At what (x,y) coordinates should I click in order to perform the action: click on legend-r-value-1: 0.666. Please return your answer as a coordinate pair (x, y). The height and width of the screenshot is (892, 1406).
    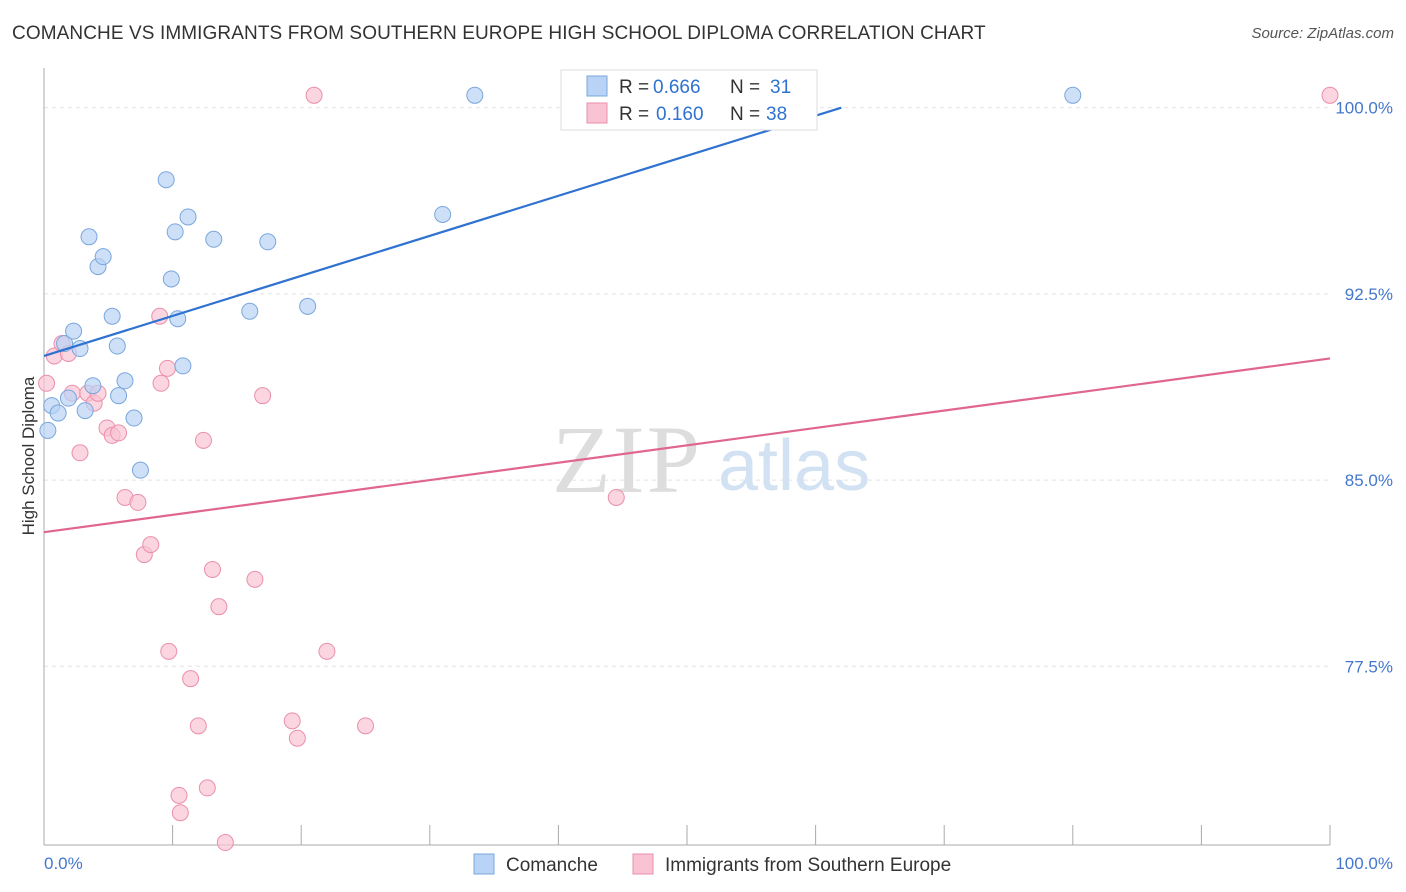
    Looking at the image, I should click on (677, 87).